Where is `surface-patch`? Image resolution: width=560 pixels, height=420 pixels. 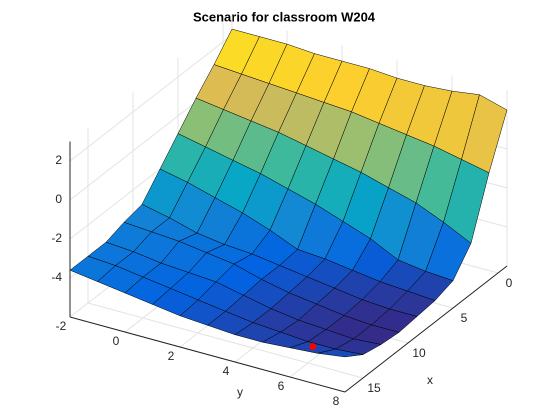
surface-patch is located at coordinates (340, 353).